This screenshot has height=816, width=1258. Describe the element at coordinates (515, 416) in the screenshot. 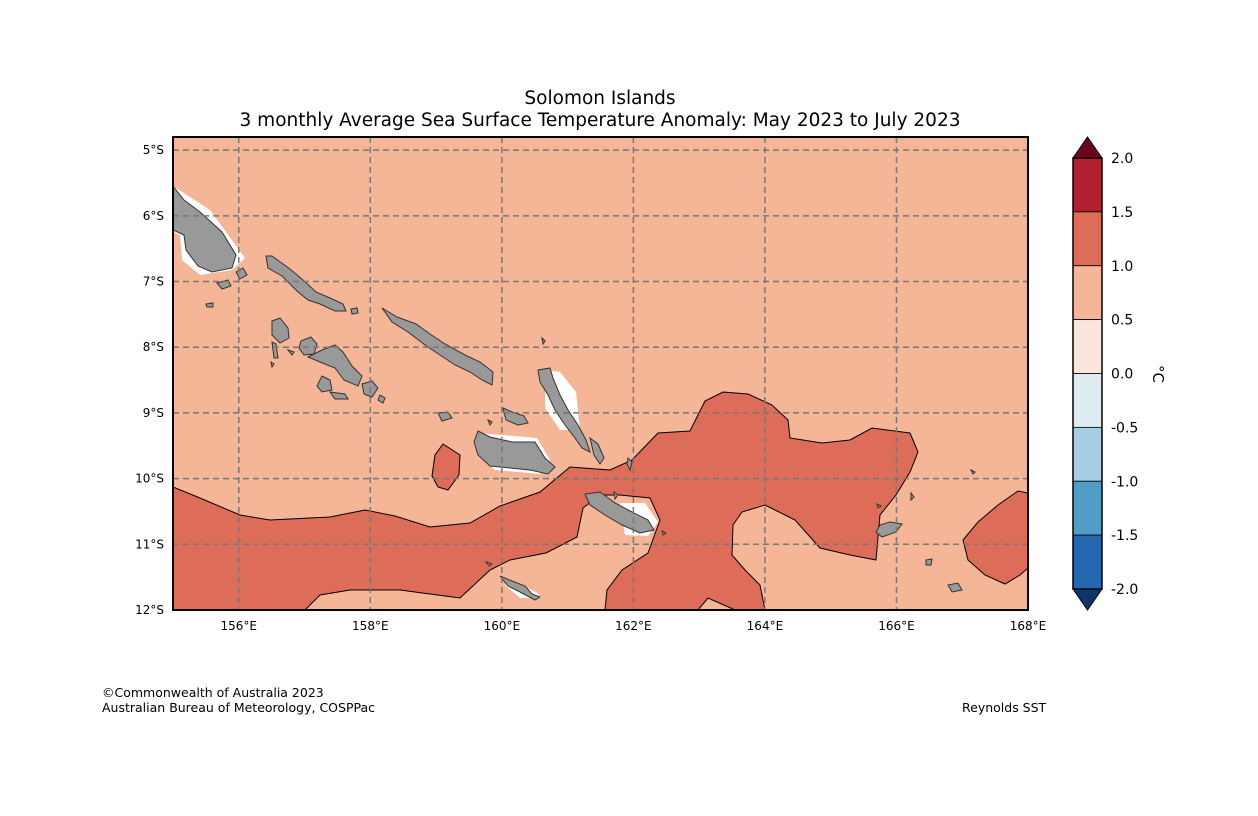

I see `island-florida` at that location.